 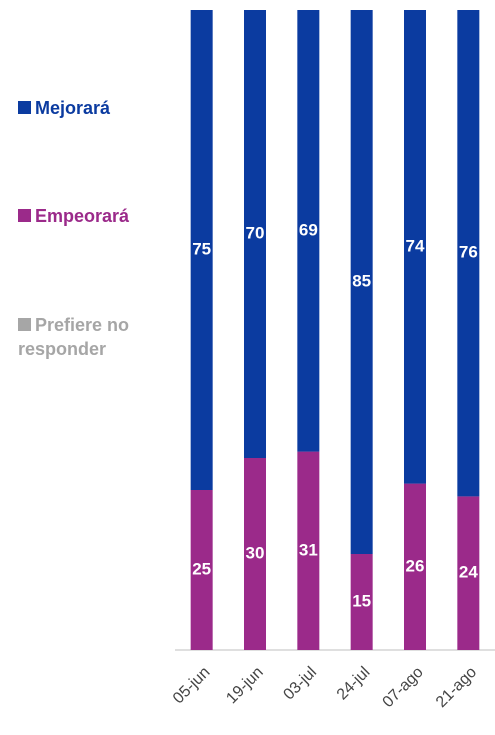 I want to click on legend-label: Empeorará, so click(x=82, y=216).